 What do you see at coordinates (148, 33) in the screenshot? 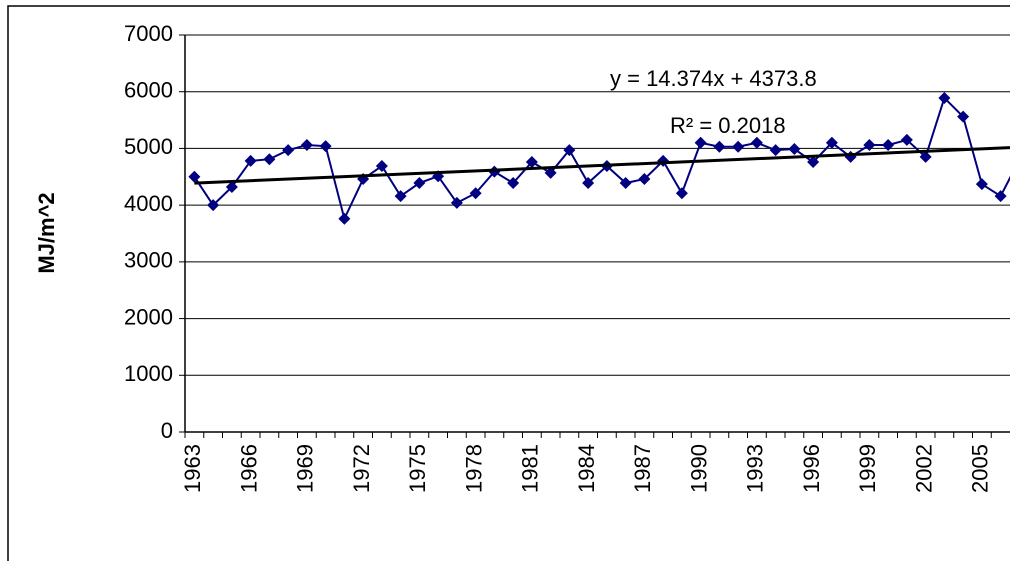
I see `y-tick-label: 7000` at bounding box center [148, 33].